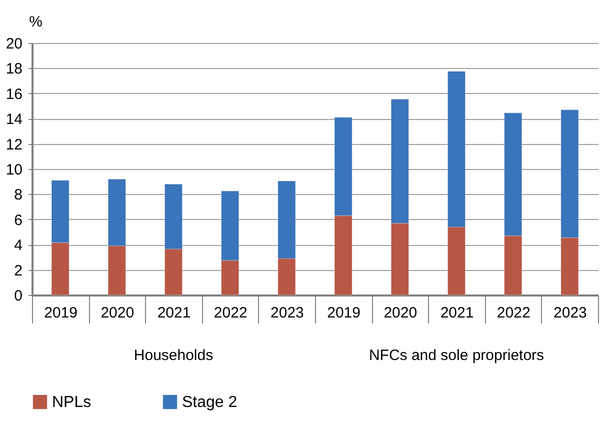 The height and width of the screenshot is (437, 611). Describe the element at coordinates (18, 271) in the screenshot. I see `y-tick-label: 2` at that location.